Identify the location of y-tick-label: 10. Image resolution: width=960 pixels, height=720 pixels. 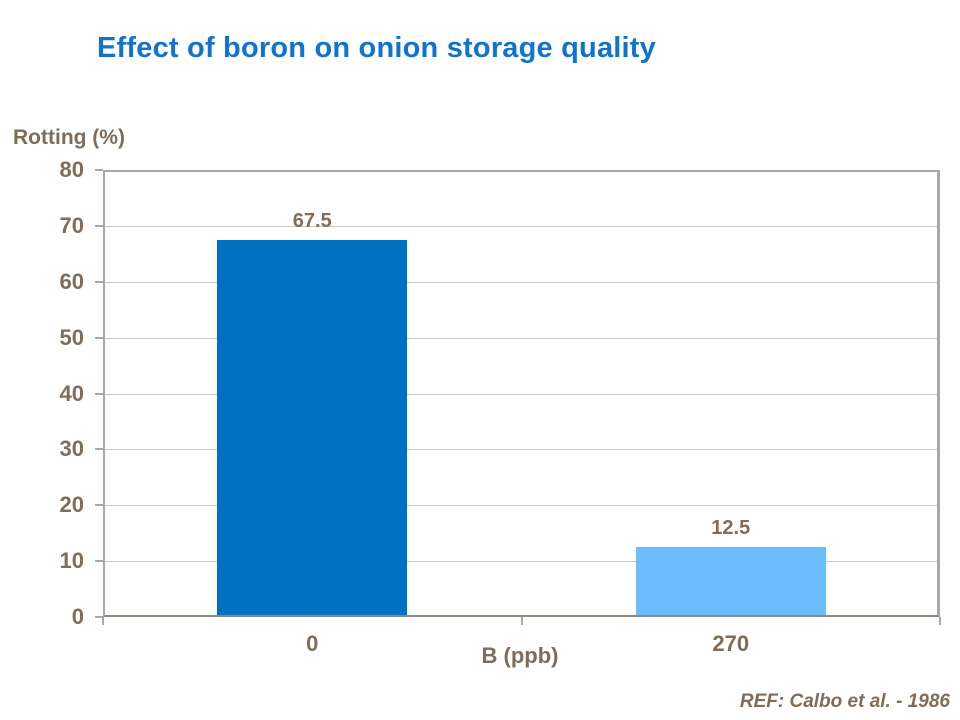
(71, 561).